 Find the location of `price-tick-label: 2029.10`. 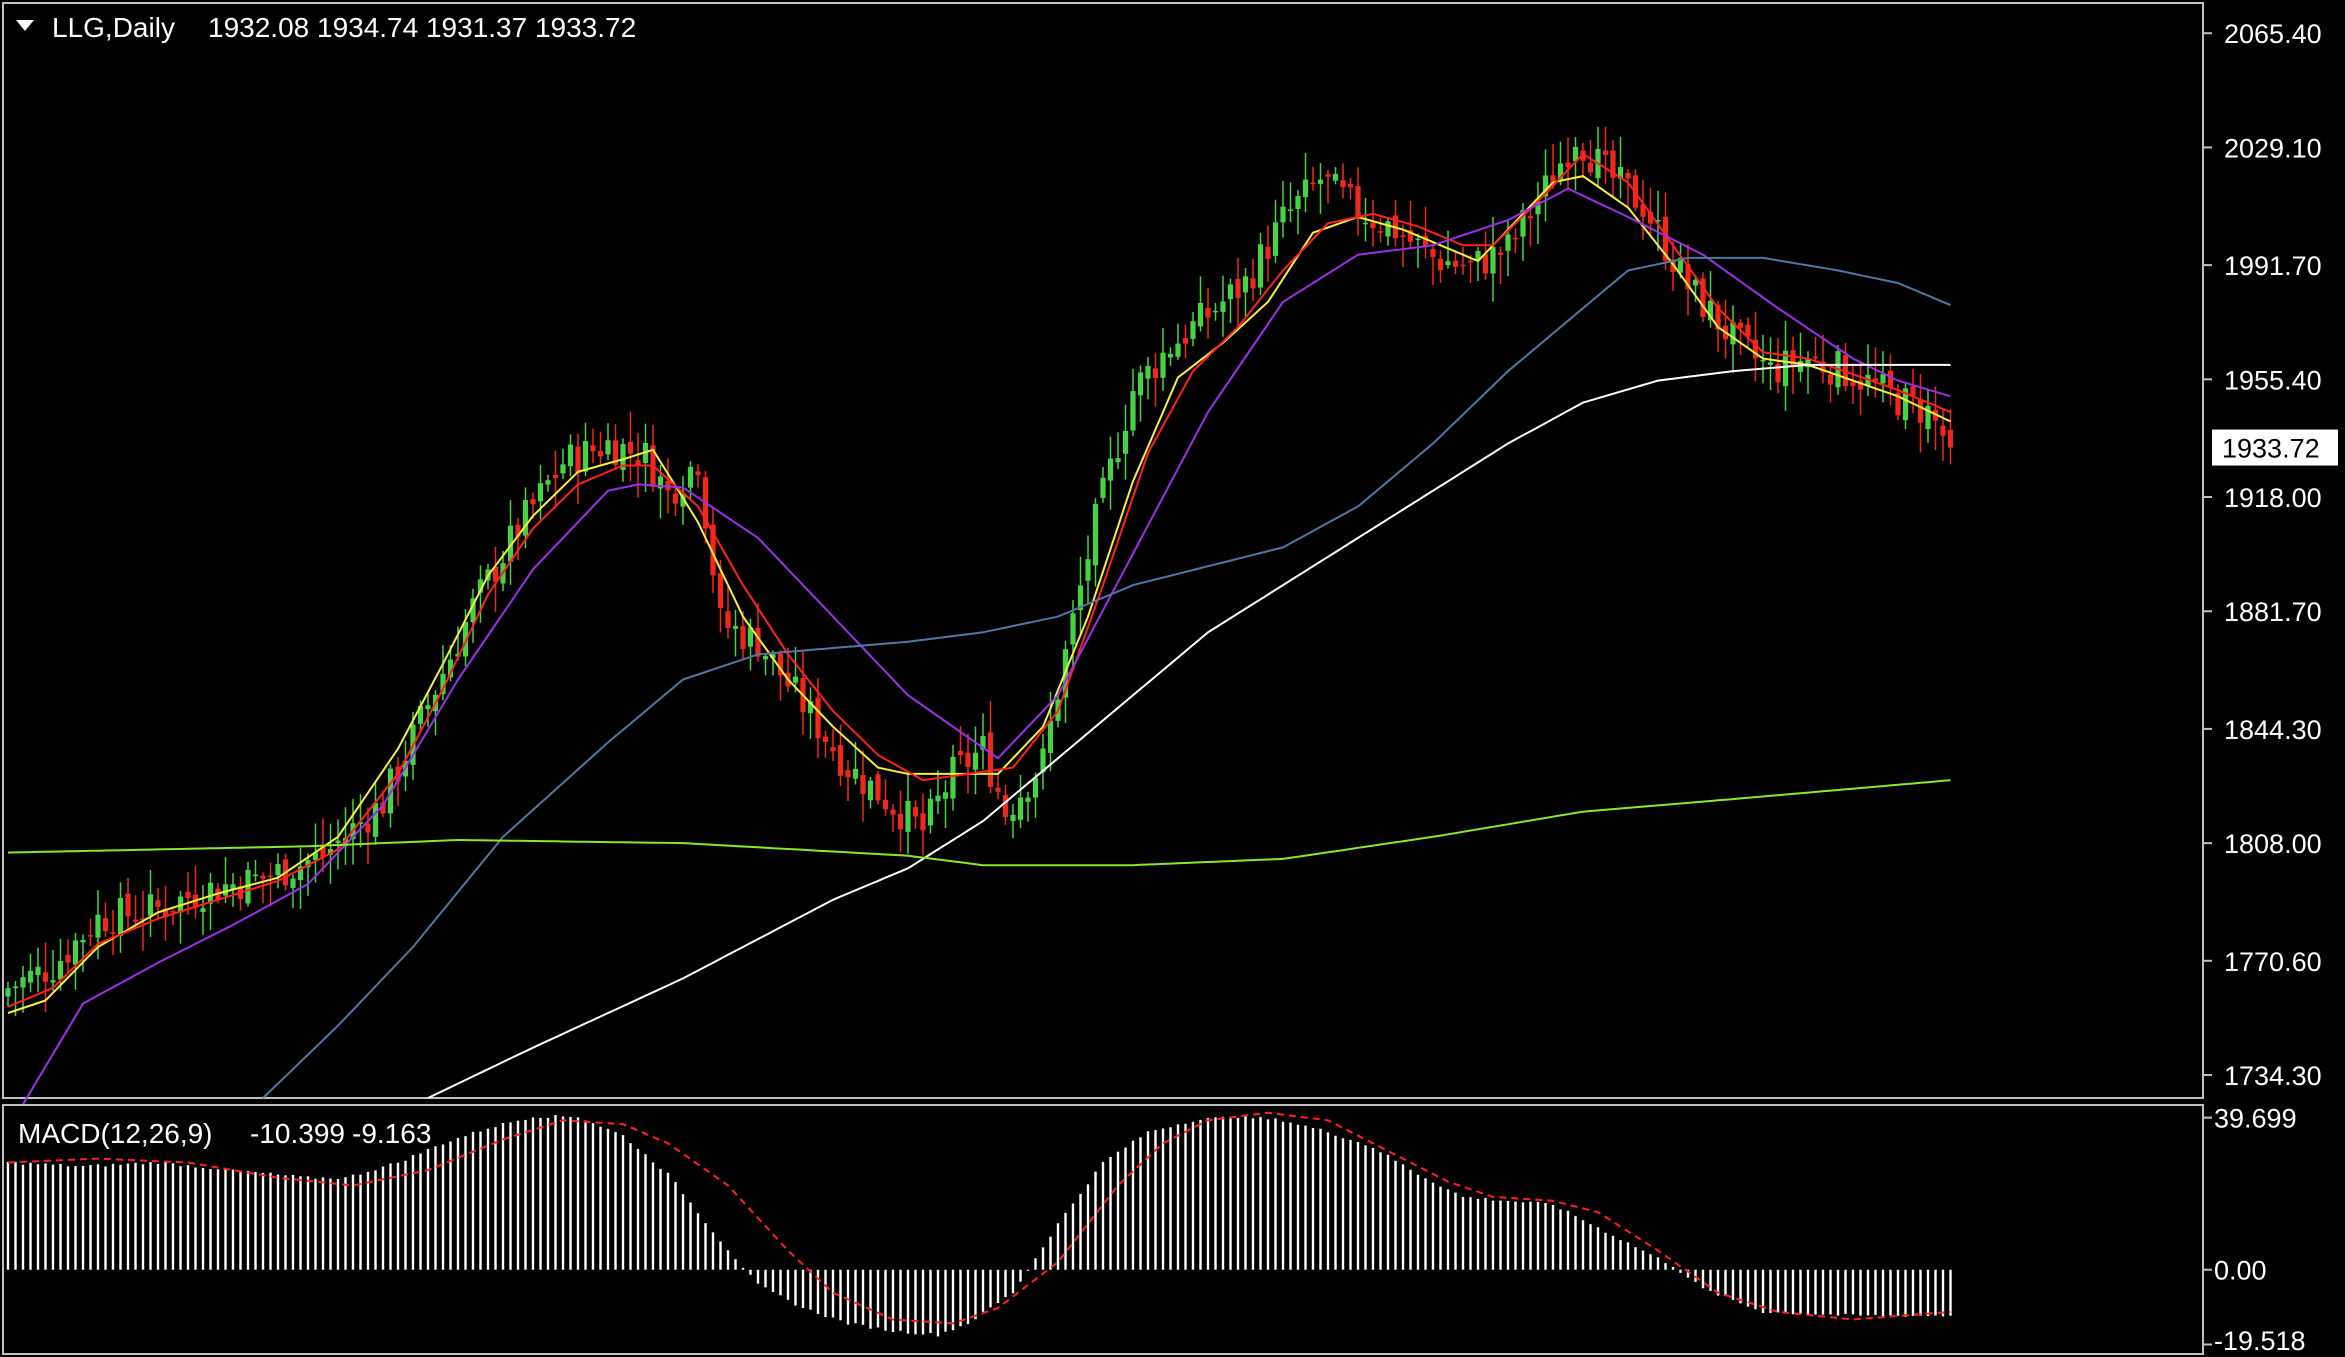

price-tick-label: 2029.10 is located at coordinates (2273, 148).